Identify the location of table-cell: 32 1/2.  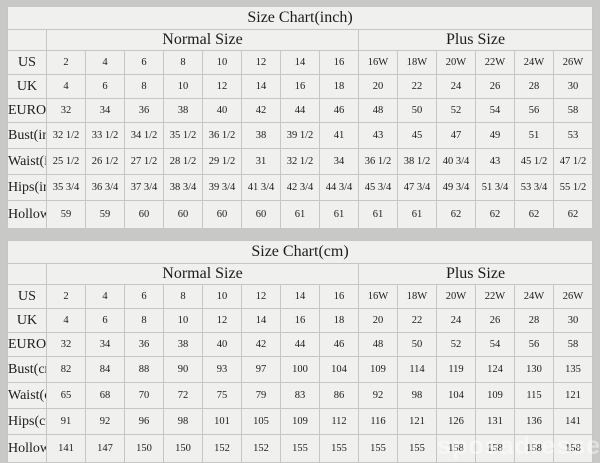
(300, 161).